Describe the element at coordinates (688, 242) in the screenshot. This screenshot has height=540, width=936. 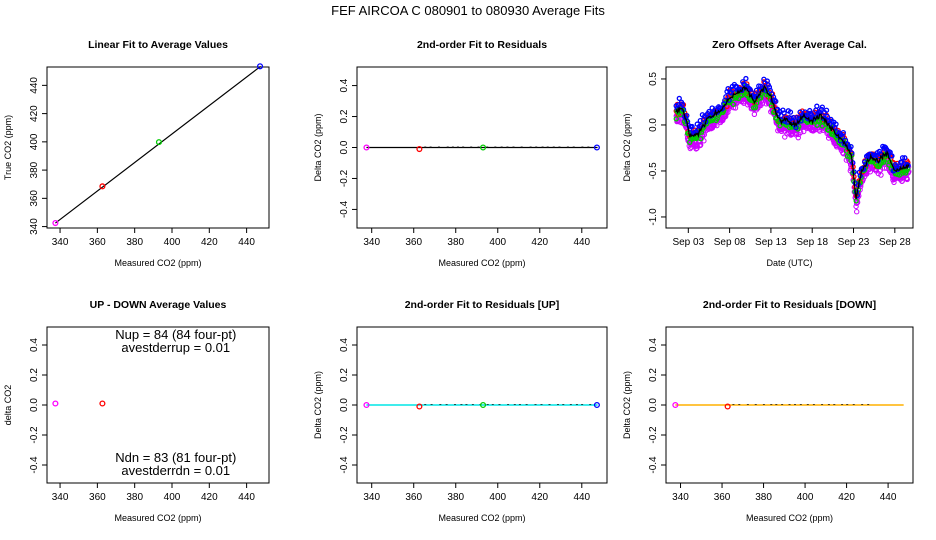
I see `x-tick-label: Sep 03` at that location.